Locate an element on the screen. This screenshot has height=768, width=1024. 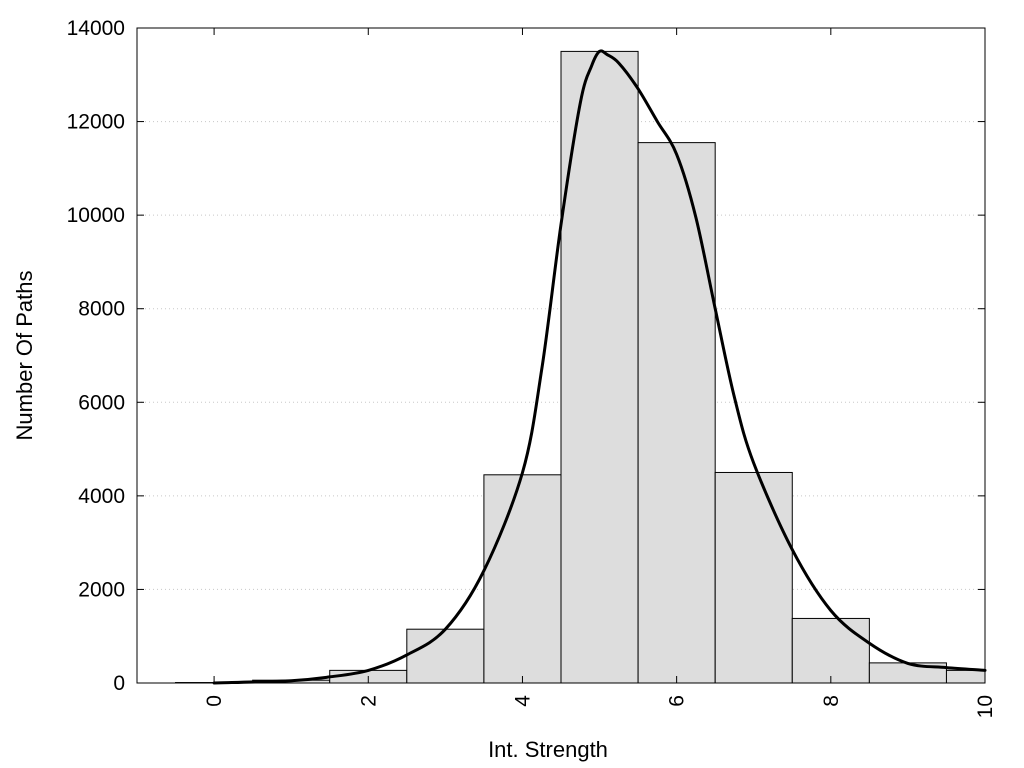
x-tick-label: 0 is located at coordinates (214, 701).